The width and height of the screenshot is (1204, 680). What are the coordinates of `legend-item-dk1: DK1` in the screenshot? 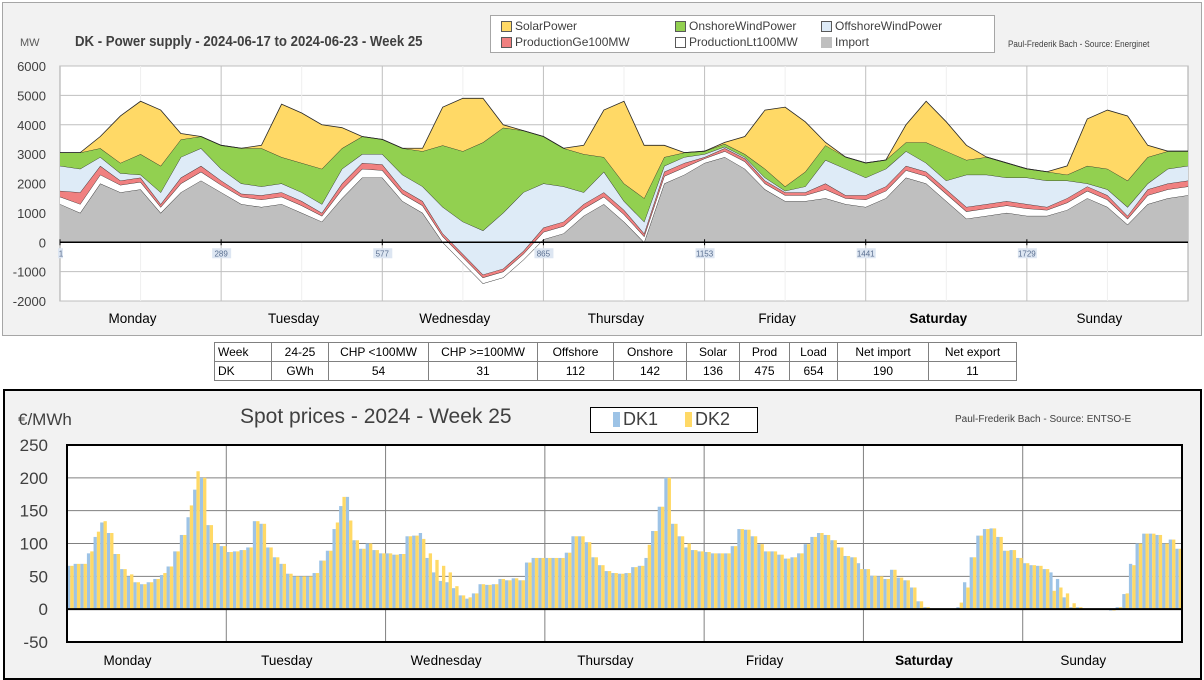 It's located at (635, 419).